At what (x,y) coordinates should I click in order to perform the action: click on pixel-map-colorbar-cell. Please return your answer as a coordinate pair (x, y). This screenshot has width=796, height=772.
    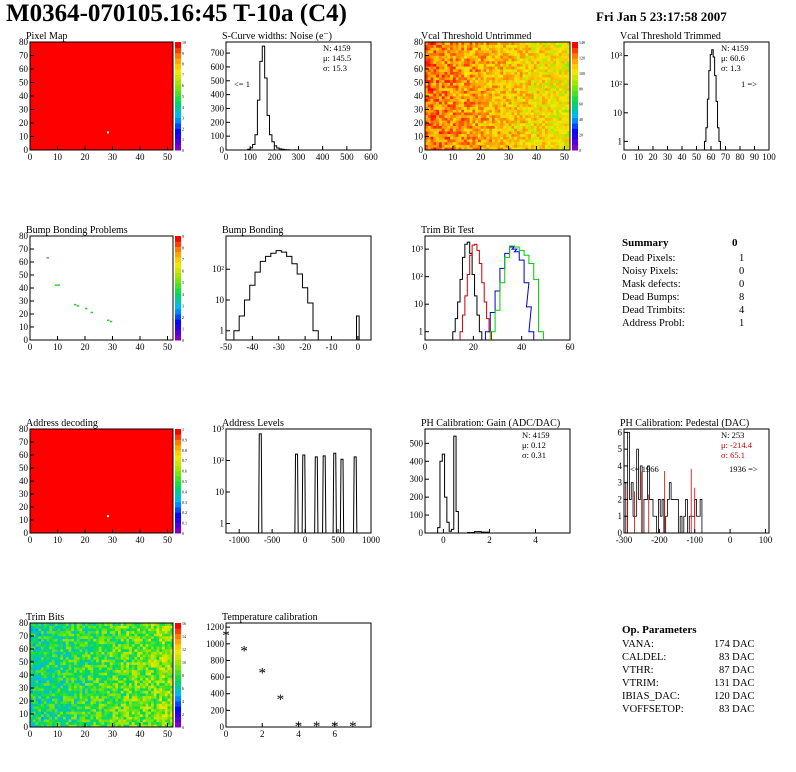
    Looking at the image, I should click on (178, 126).